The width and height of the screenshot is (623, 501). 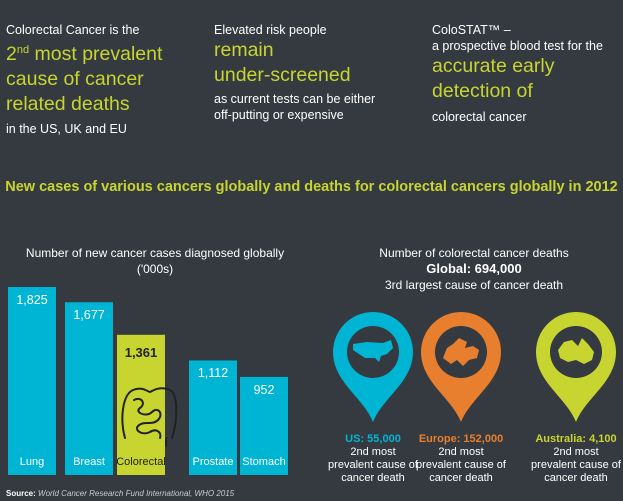 I want to click on highlight-line: most prevalent, so click(x=96, y=54).